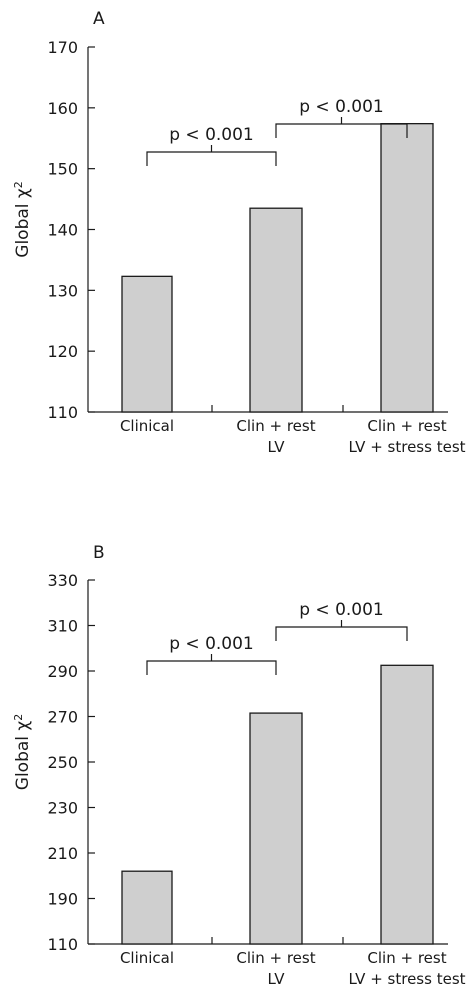 The image size is (470, 987). Describe the element at coordinates (99, 19) in the screenshot. I see `panel-label: A` at that location.